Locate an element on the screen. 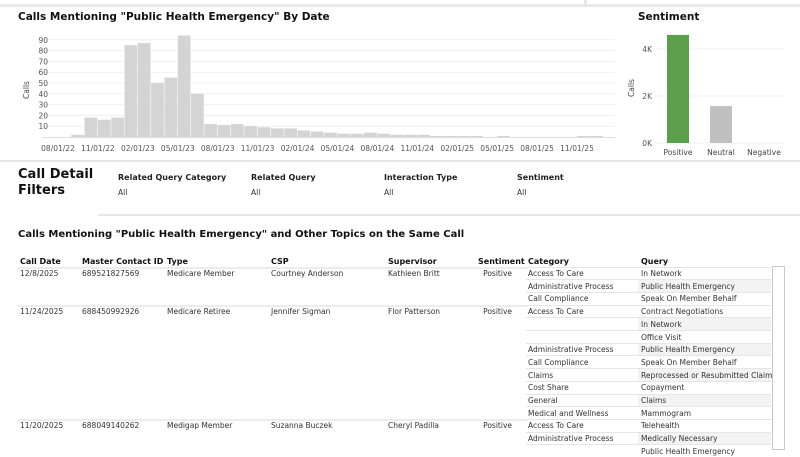 The height and width of the screenshot is (457, 800). x-tick-label: 11/01/23 is located at coordinates (258, 148).